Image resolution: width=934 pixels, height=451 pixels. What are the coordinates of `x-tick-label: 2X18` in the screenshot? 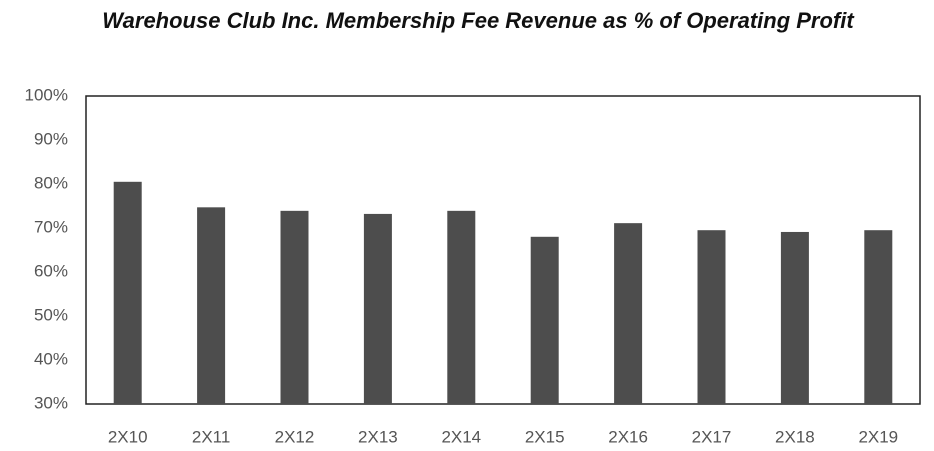 It's located at (795, 436).